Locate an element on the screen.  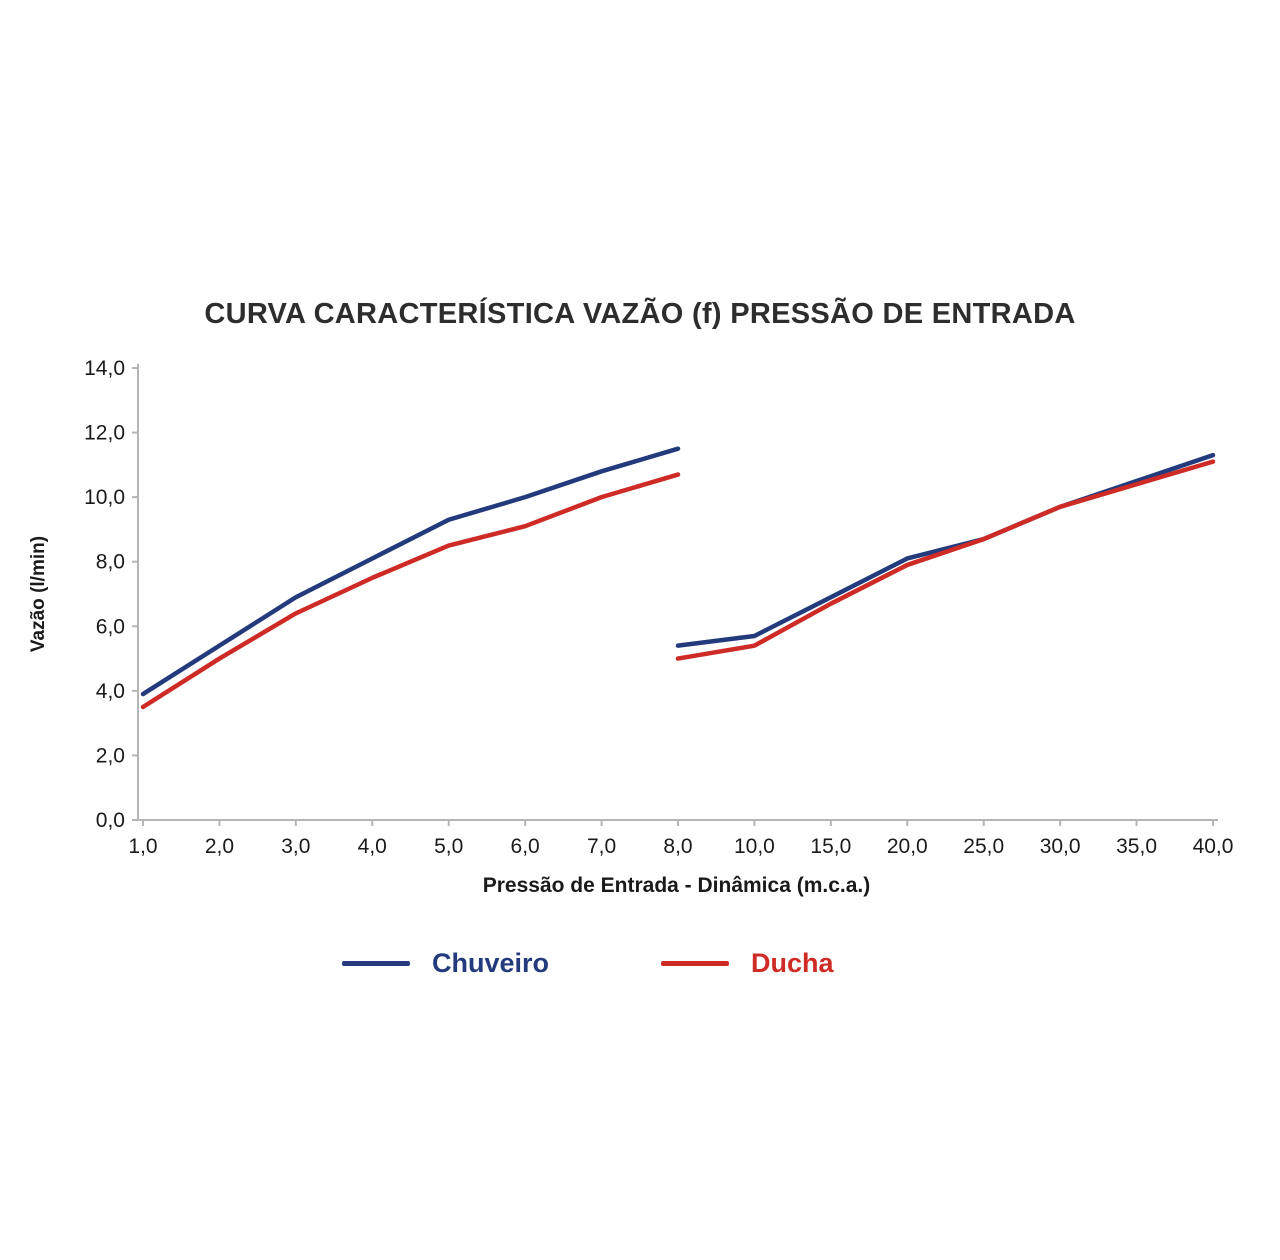
legend-label-ducha: Ducha is located at coordinates (792, 963).